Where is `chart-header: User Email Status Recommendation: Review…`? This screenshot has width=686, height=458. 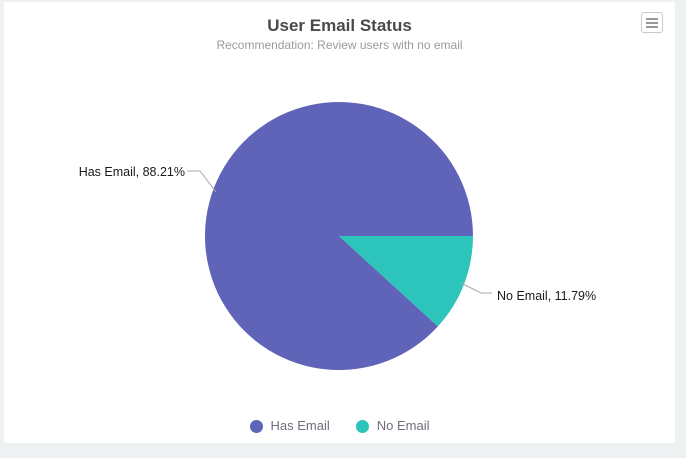
chart-header: User Email Status Recommendation: Review… is located at coordinates (339, 34).